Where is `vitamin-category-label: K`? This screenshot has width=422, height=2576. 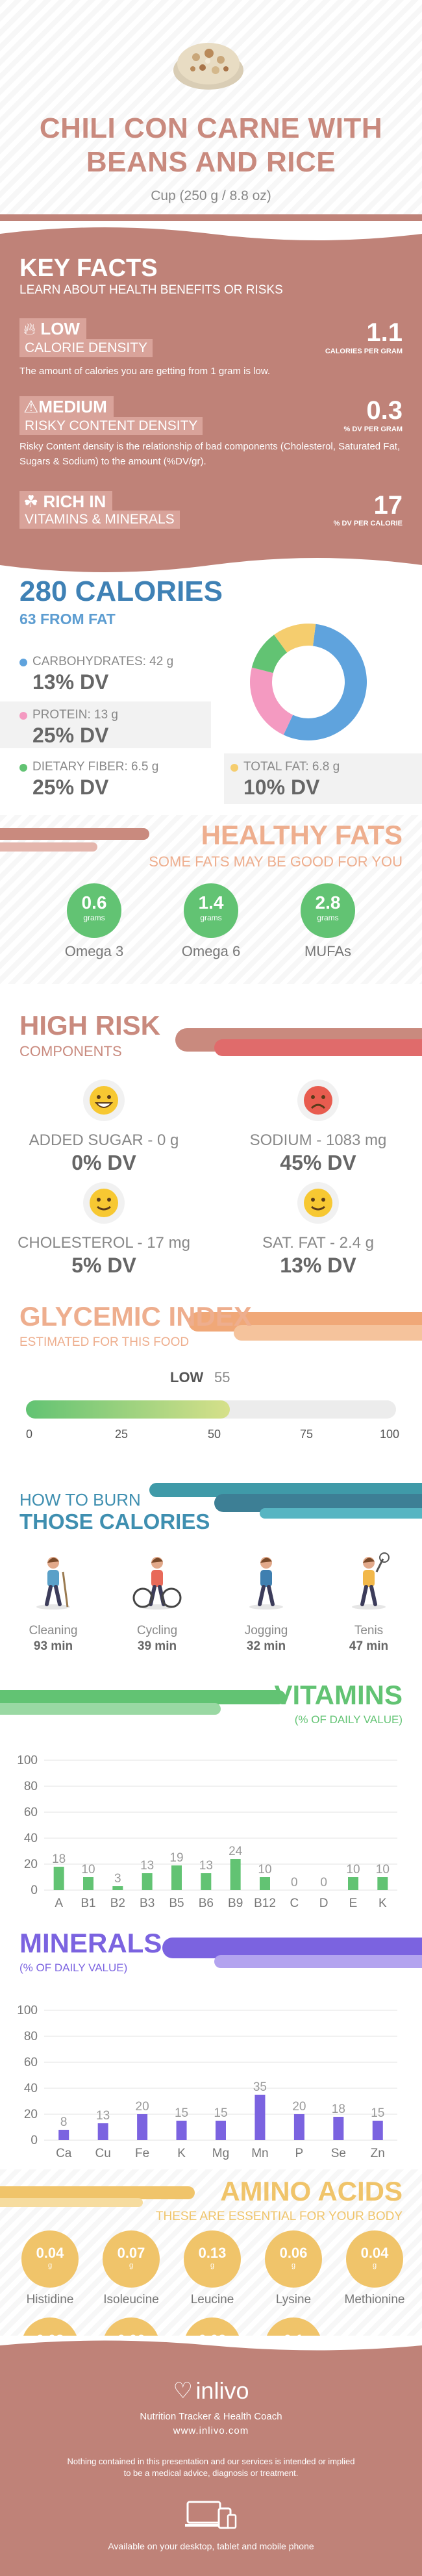
vitamin-category-label: K is located at coordinates (383, 1903).